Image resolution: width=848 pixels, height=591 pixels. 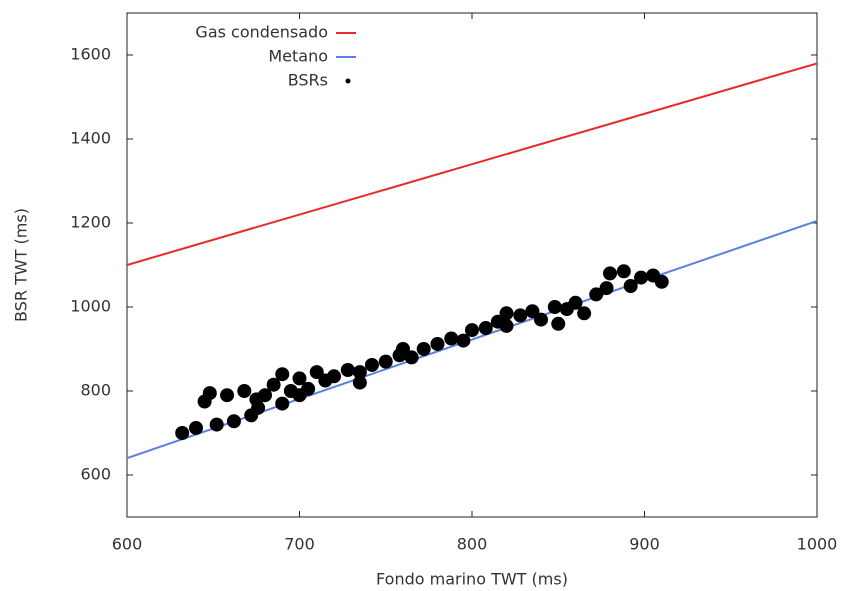 I want to click on legend-swatch, so click(x=348, y=81).